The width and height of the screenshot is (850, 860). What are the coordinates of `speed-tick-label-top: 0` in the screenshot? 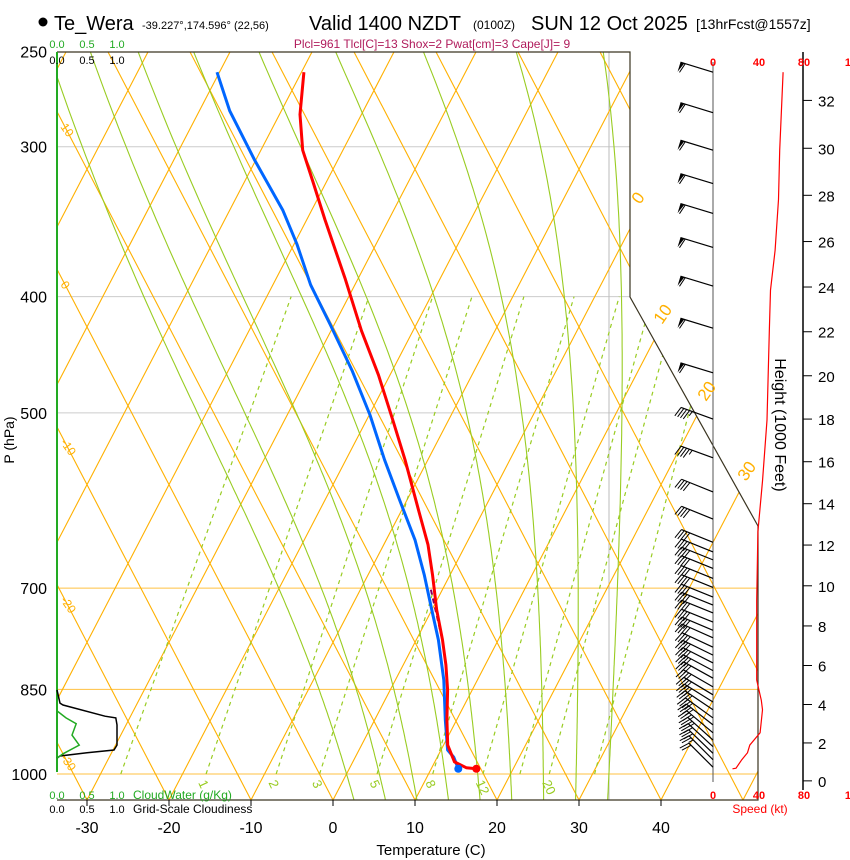 It's located at (713, 63).